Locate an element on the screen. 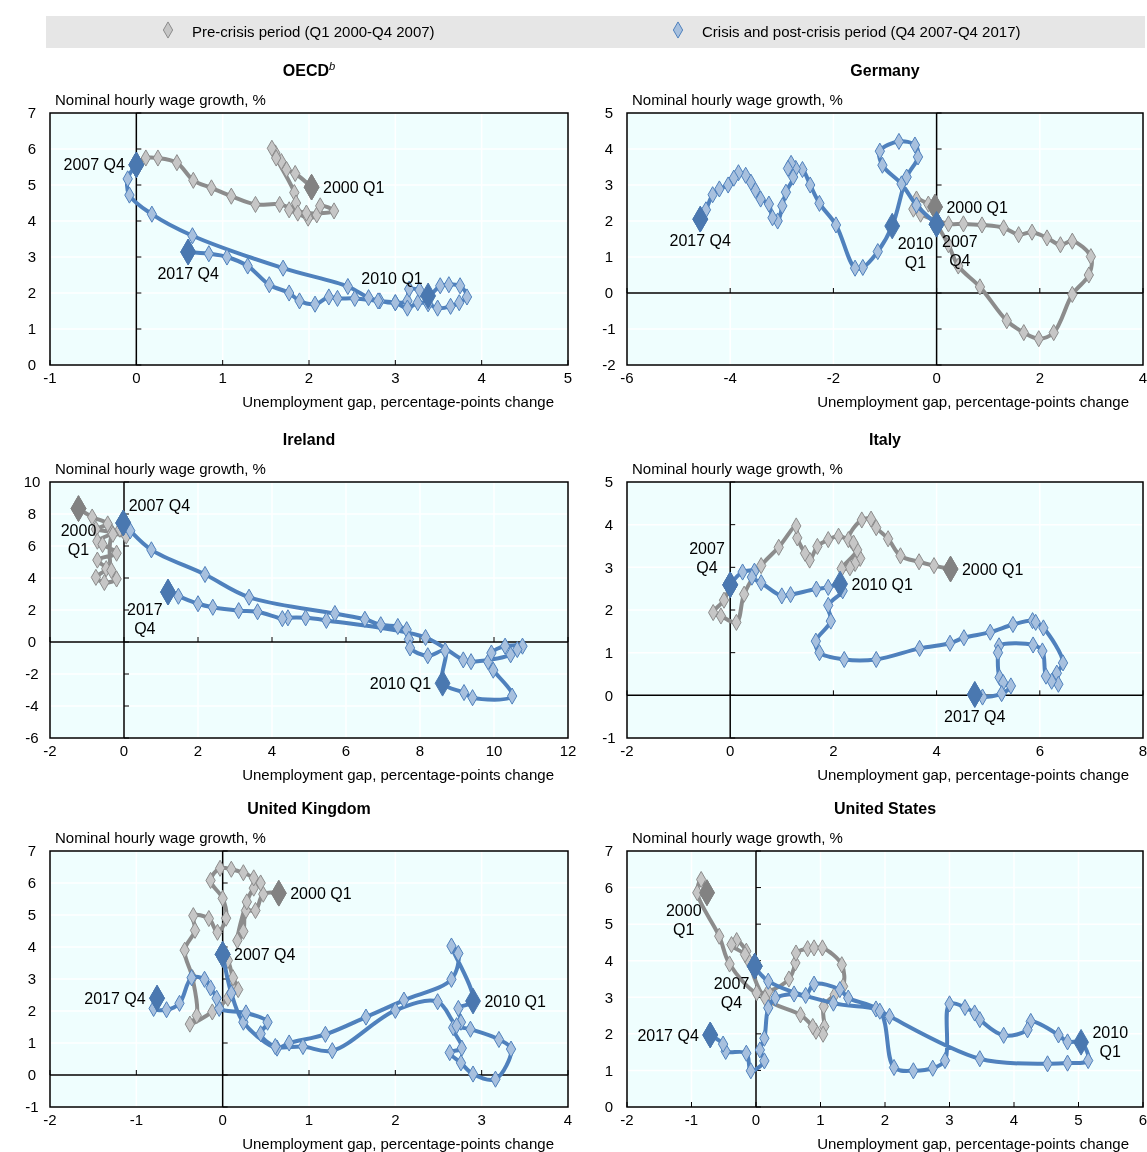 Image resolution: width=1147 pixels, height=1152 pixels. y-tick-label: -6 is located at coordinates (32, 738).